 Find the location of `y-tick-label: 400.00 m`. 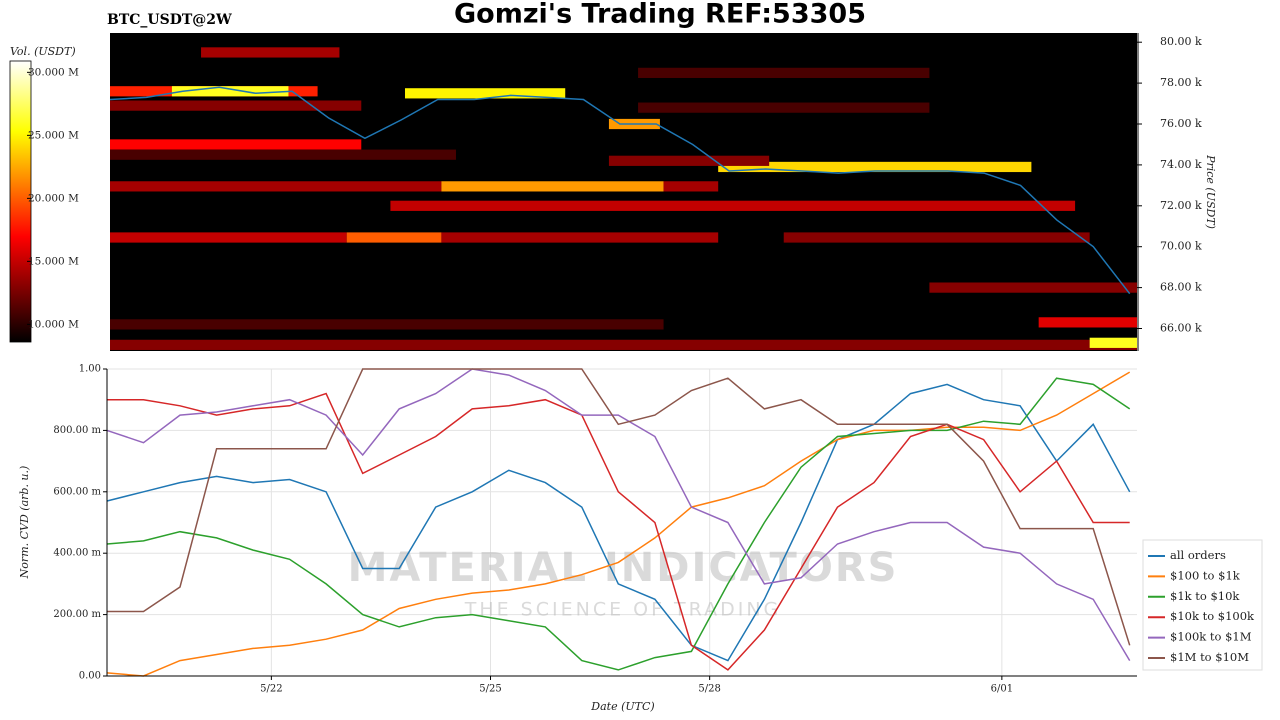

y-tick-label: 400.00 m is located at coordinates (77, 553).